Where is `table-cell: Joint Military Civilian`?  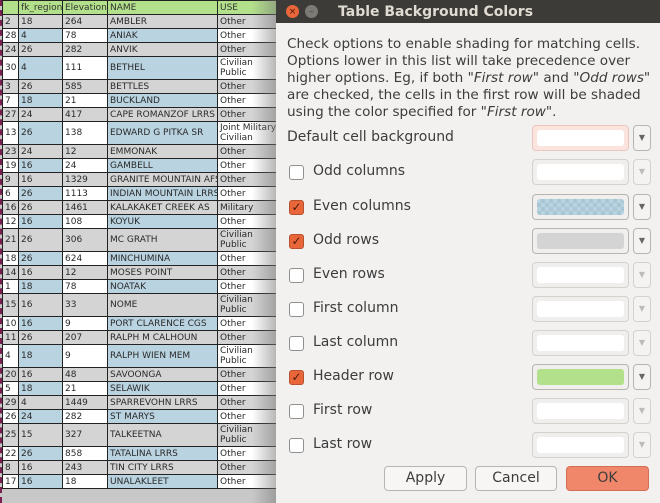
table-cell: Joint Military Civilian is located at coordinates (247, 133).